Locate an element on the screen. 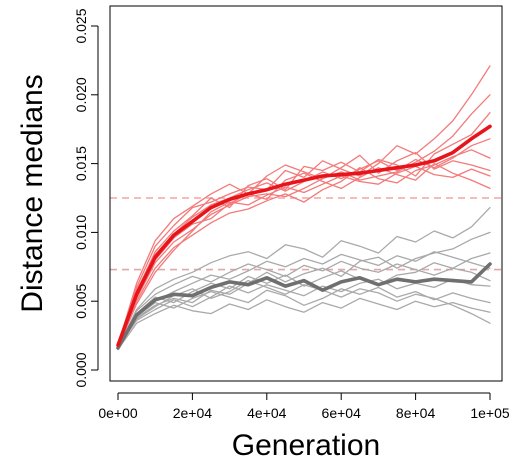  x-tick-label: 8e+04 is located at coordinates (416, 413).